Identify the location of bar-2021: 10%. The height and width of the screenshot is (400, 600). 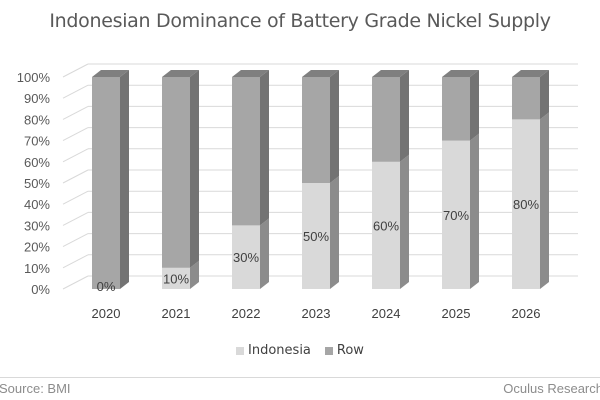
(180, 179).